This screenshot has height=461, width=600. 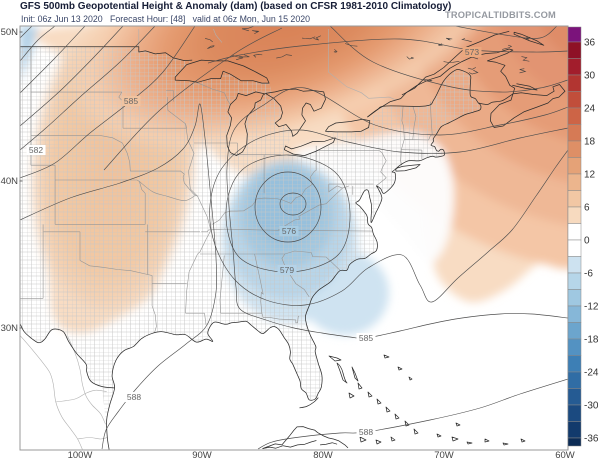 What do you see at coordinates (590, 109) in the screenshot?
I see `svg-text: 24` at bounding box center [590, 109].